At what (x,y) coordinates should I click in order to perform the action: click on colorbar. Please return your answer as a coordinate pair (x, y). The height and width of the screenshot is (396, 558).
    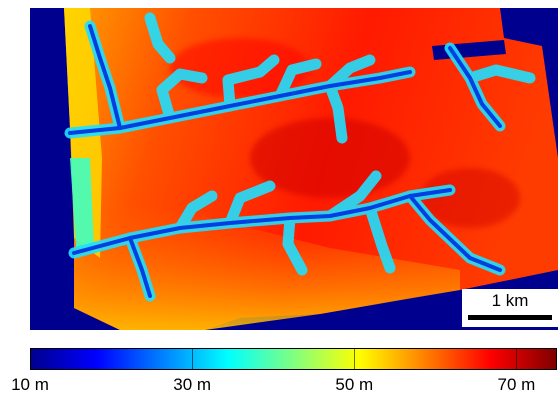
    Looking at the image, I should click on (293, 359).